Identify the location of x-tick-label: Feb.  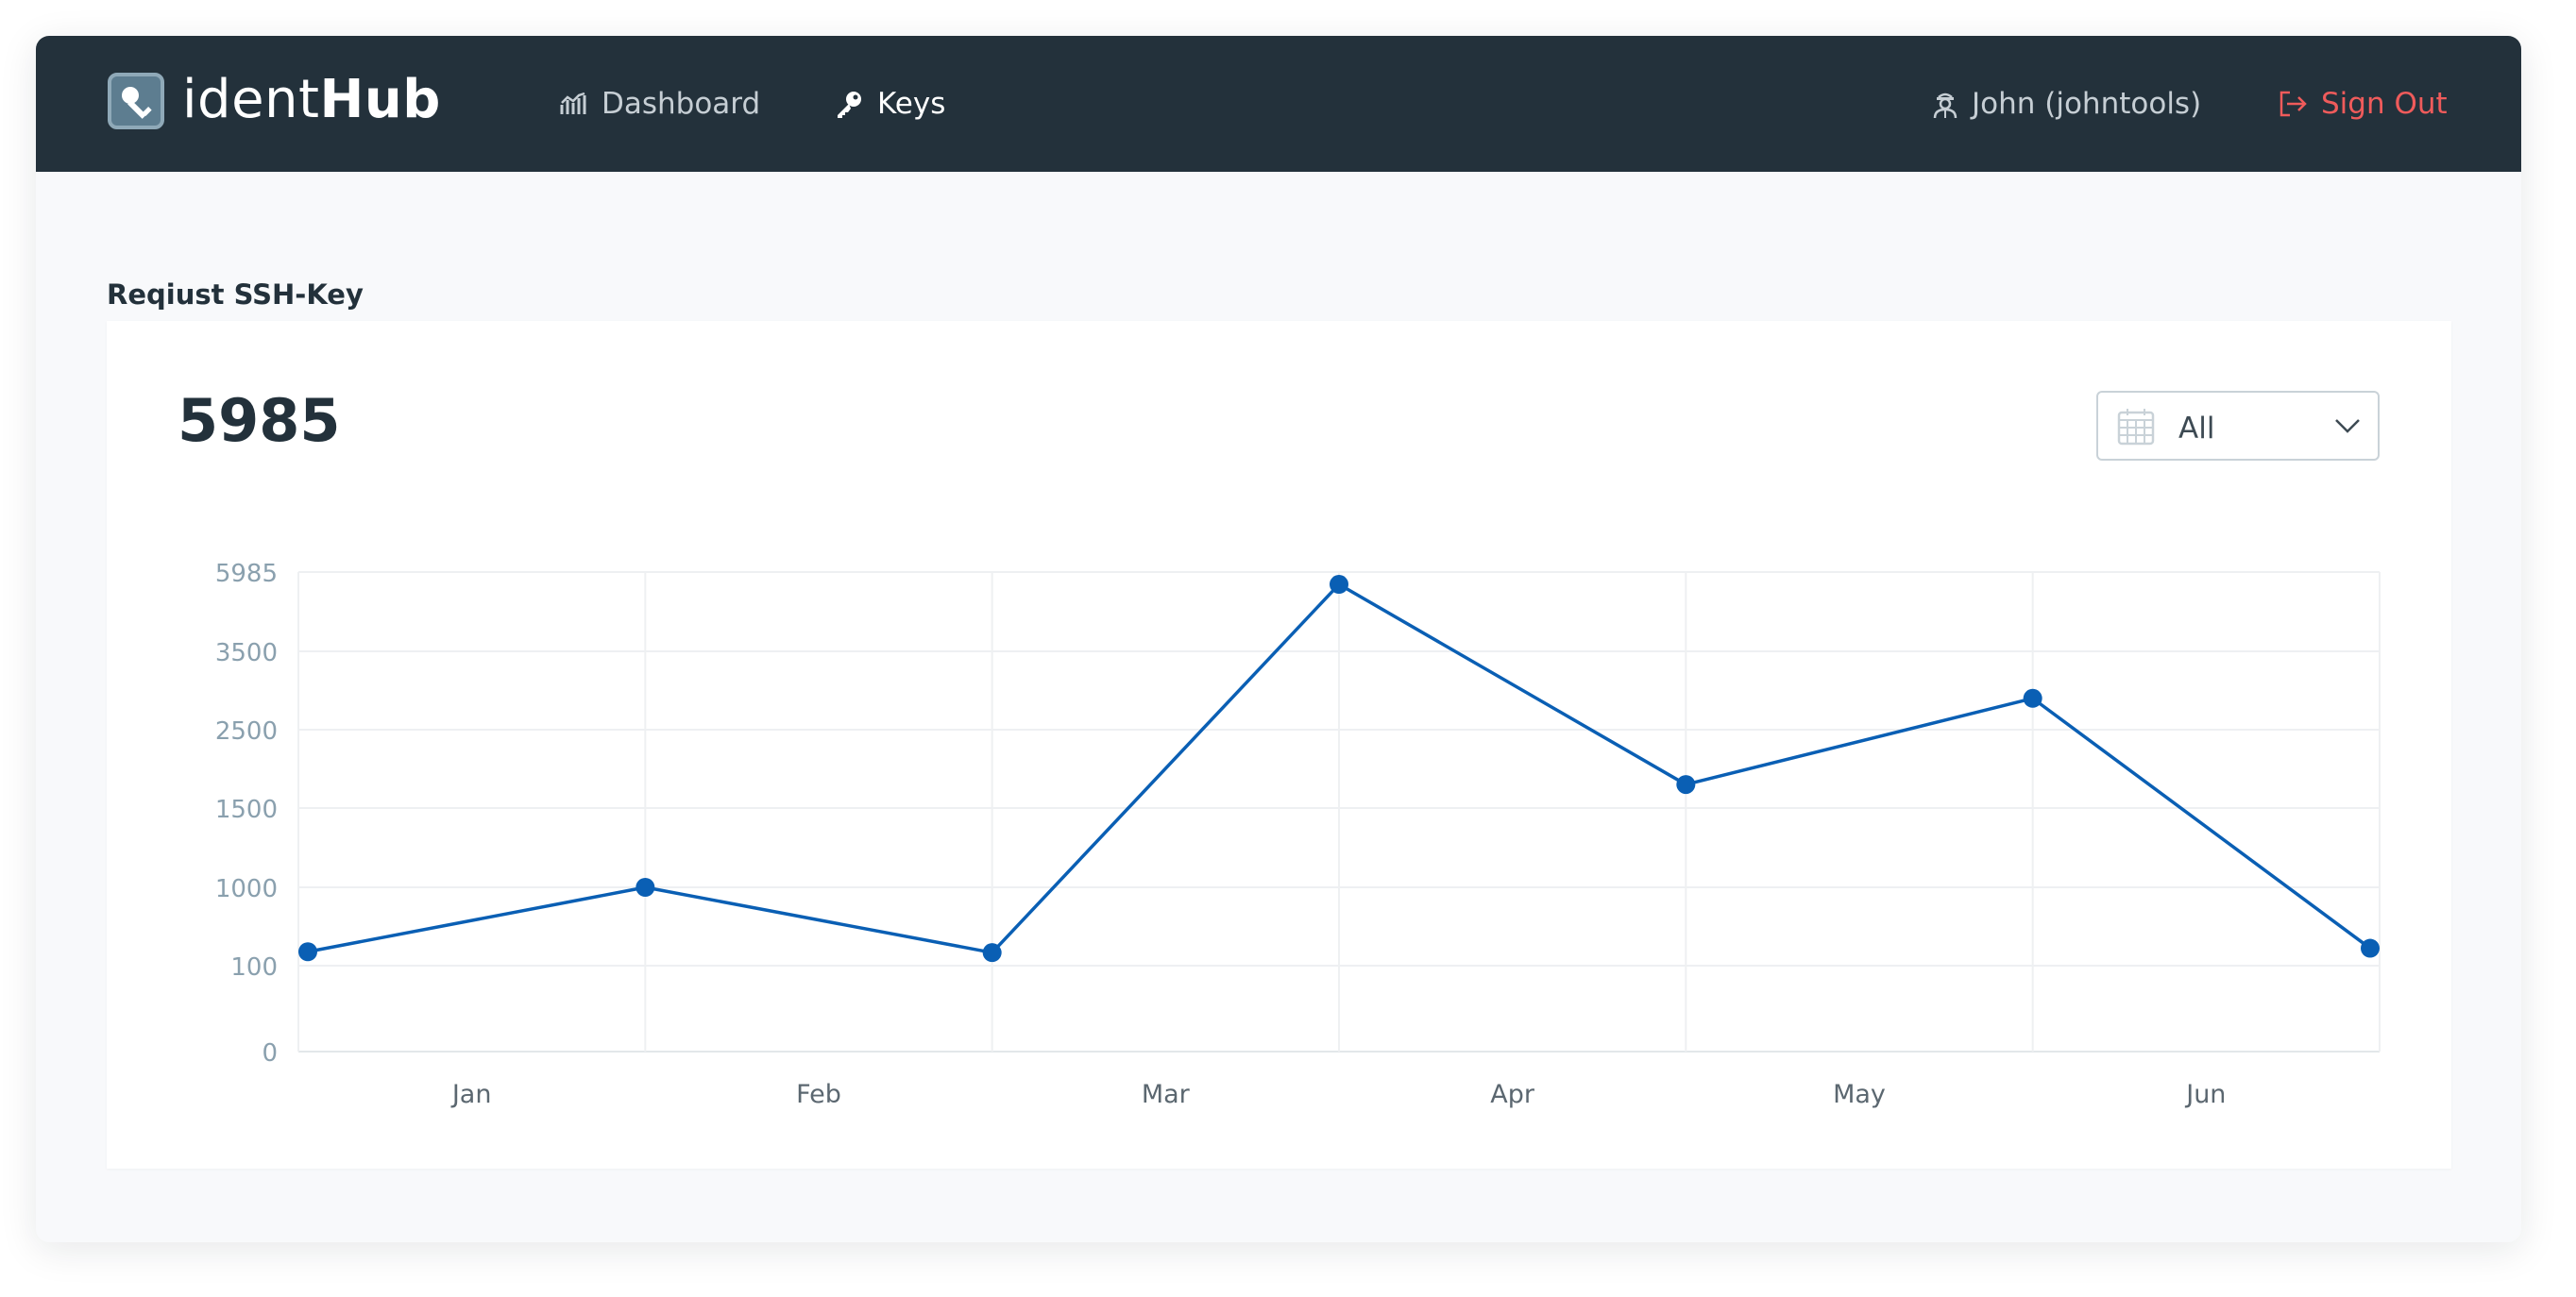
(818, 1094).